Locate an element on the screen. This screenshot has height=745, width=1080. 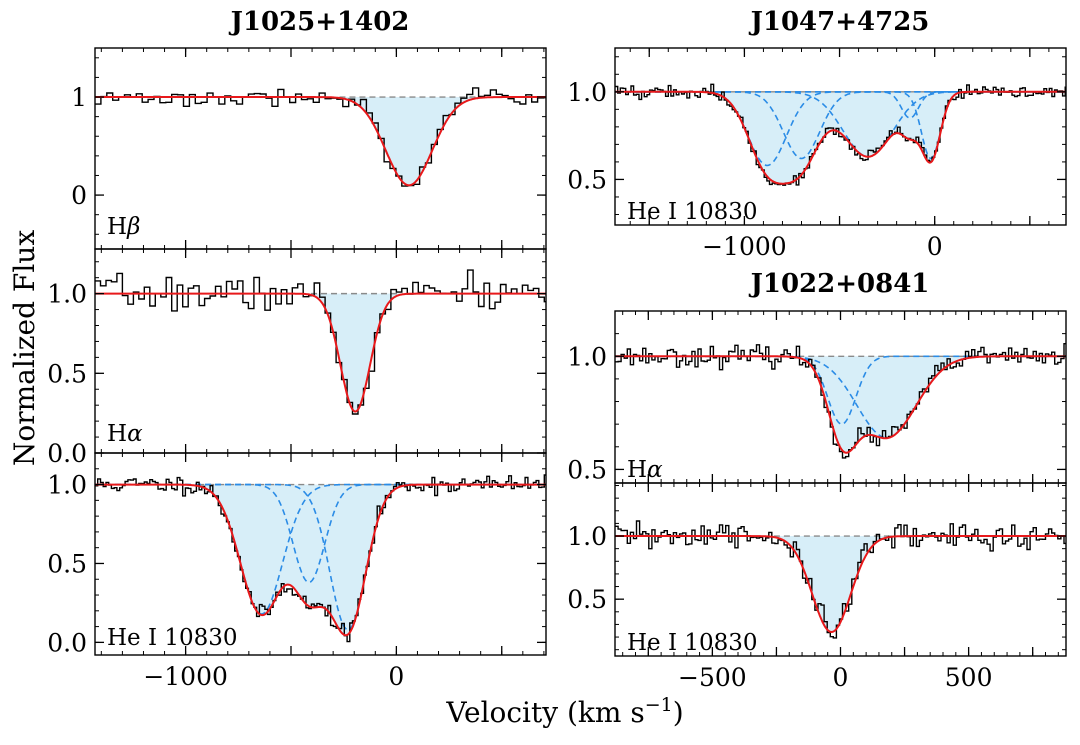
panel-j1022-hei: 0.5 1.0 −500 0 500 He I 10830 is located at coordinates (817, 587).